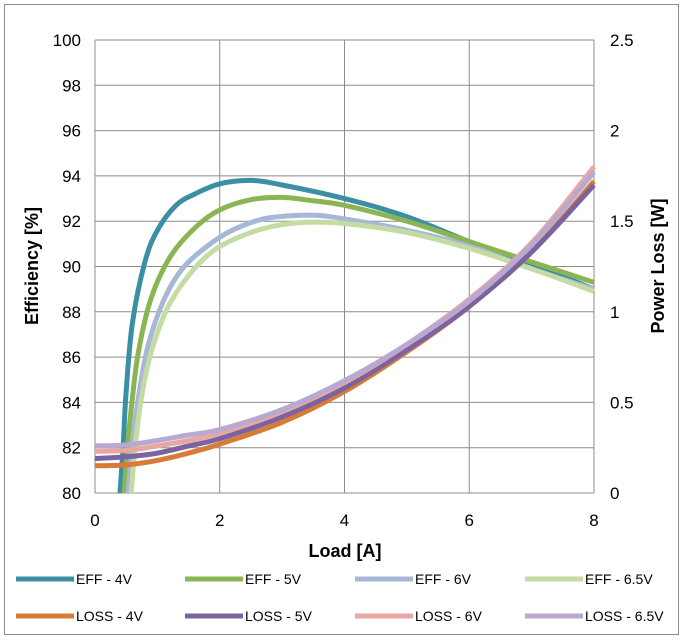 This screenshot has height=644, width=685. Describe the element at coordinates (71, 493) in the screenshot. I see `y-tick-label: 80` at that location.